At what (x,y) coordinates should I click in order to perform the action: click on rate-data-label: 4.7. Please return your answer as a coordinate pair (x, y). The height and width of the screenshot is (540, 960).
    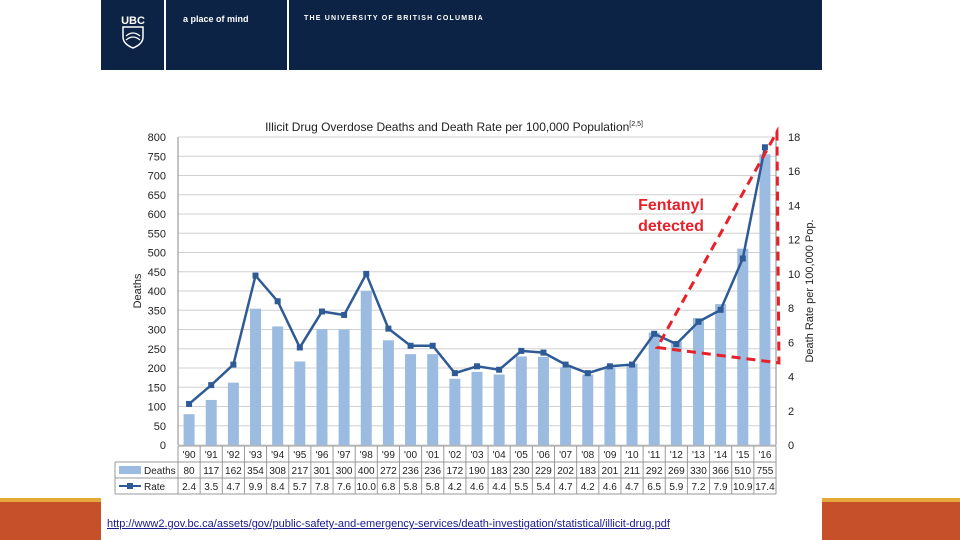
    Looking at the image, I should click on (233, 487).